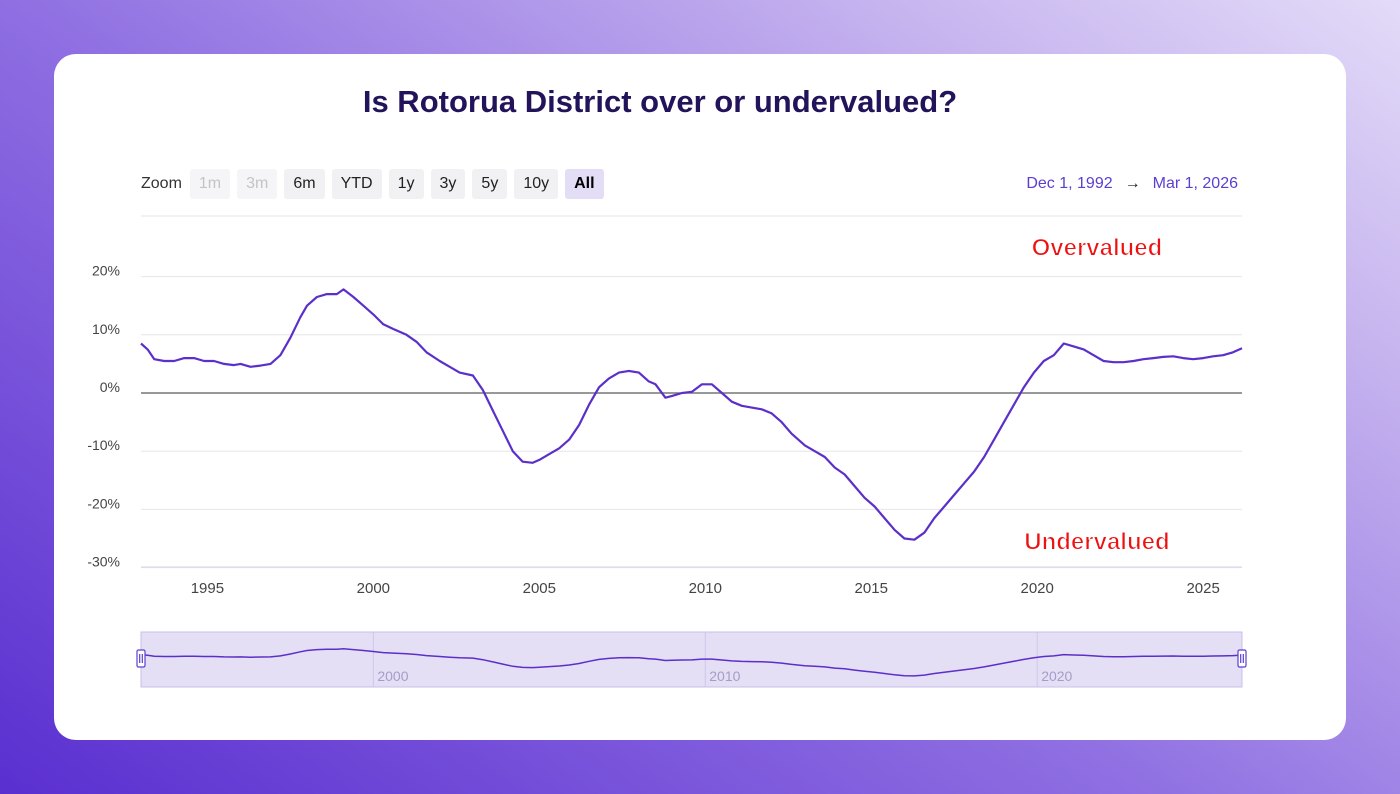 Image resolution: width=1400 pixels, height=794 pixels. I want to click on zoom-label: Zoom, so click(161, 183).